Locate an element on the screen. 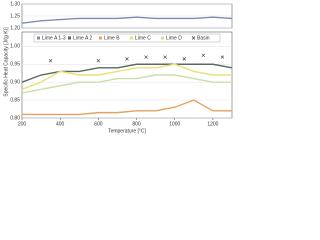 The height and width of the screenshot is (240, 320). x-tick-label: 200 is located at coordinates (22, 124).